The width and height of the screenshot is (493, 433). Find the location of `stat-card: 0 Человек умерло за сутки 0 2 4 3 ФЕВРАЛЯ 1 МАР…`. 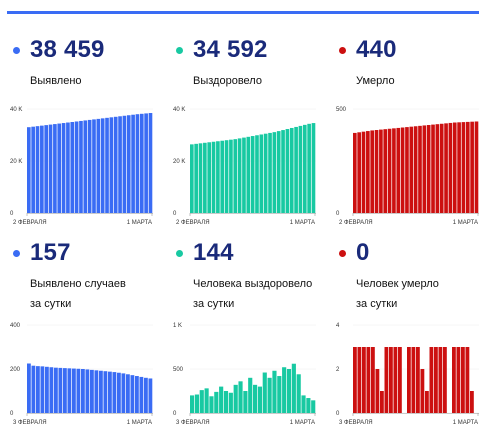

stat-card: 0 Человек умерло за сутки 0 2 4 3 ФЕВРАЛЯ 1 МАР… is located at coordinates (409, 325).